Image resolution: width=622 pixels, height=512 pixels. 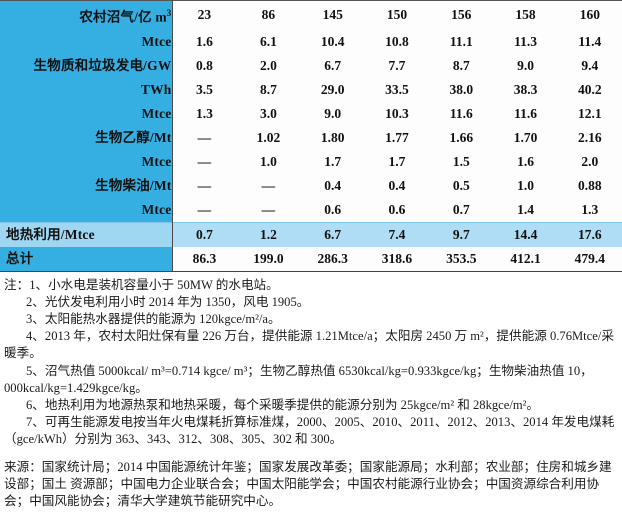 I want to click on table-cell: 3.0, so click(x=268, y=113).